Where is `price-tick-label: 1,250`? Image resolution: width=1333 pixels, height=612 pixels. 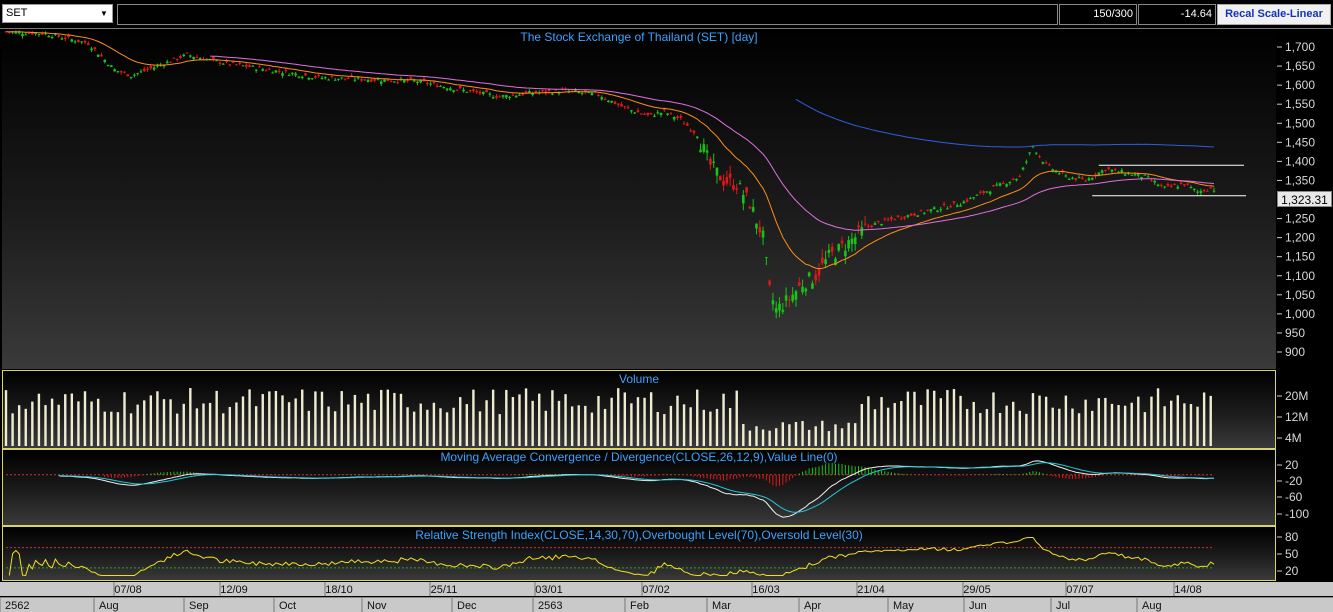 price-tick-label: 1,250 is located at coordinates (1300, 219).